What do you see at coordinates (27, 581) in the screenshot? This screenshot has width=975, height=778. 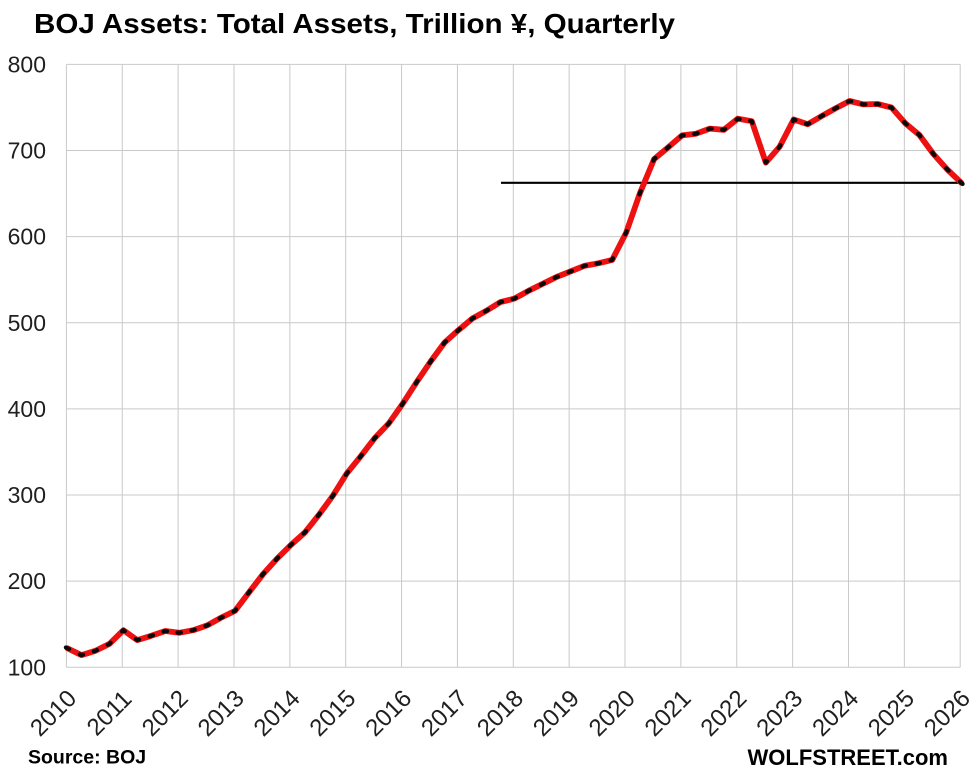 I see `svg-text: 200` at bounding box center [27, 581].